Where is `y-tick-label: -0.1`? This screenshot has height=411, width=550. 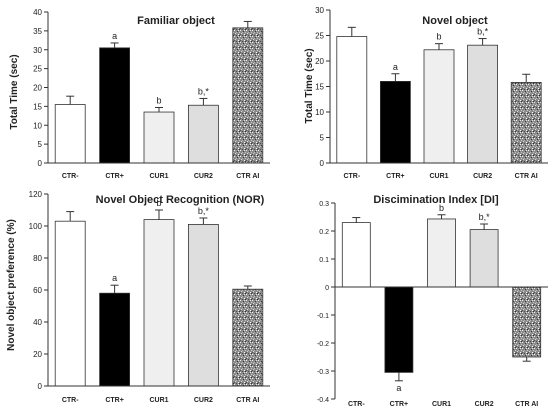 y-tick-label: -0.1 is located at coordinates (323, 316).